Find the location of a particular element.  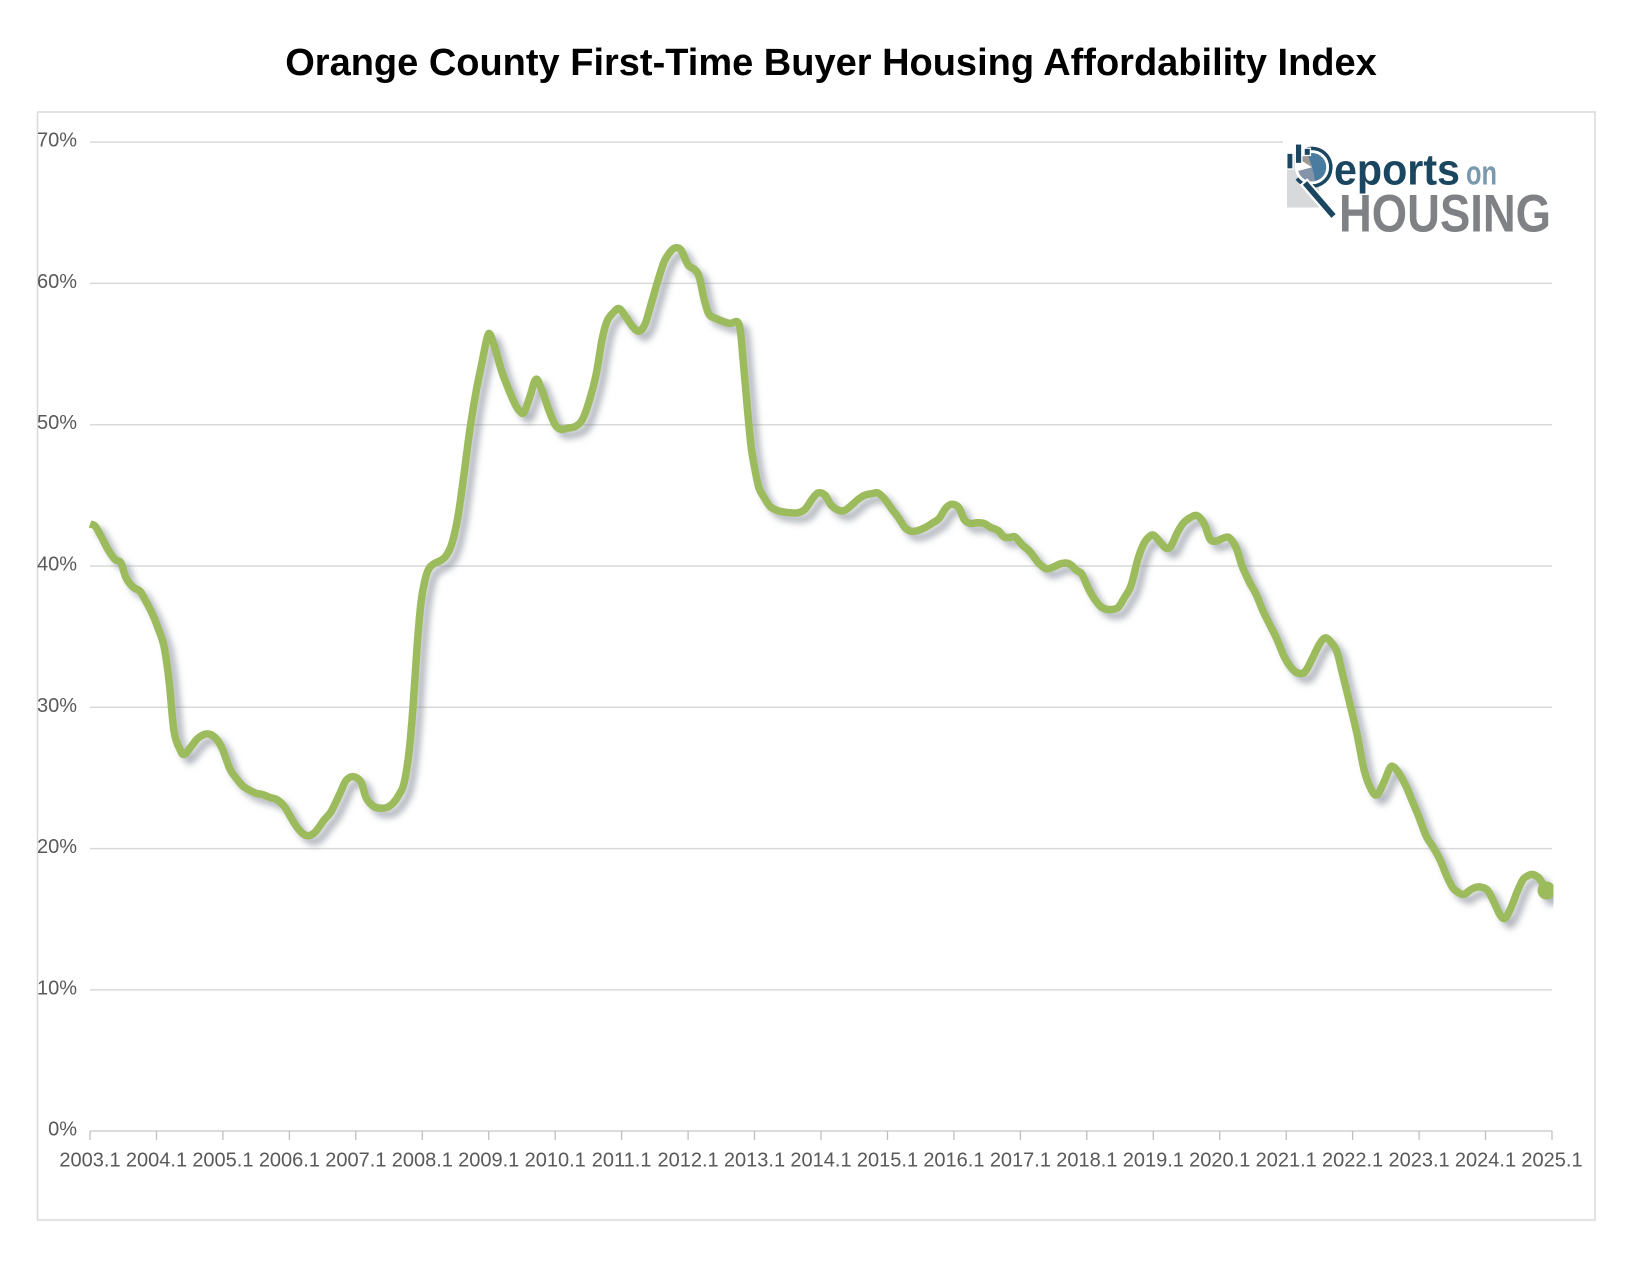

svg-text: 2018.1 is located at coordinates (1086, 1161).